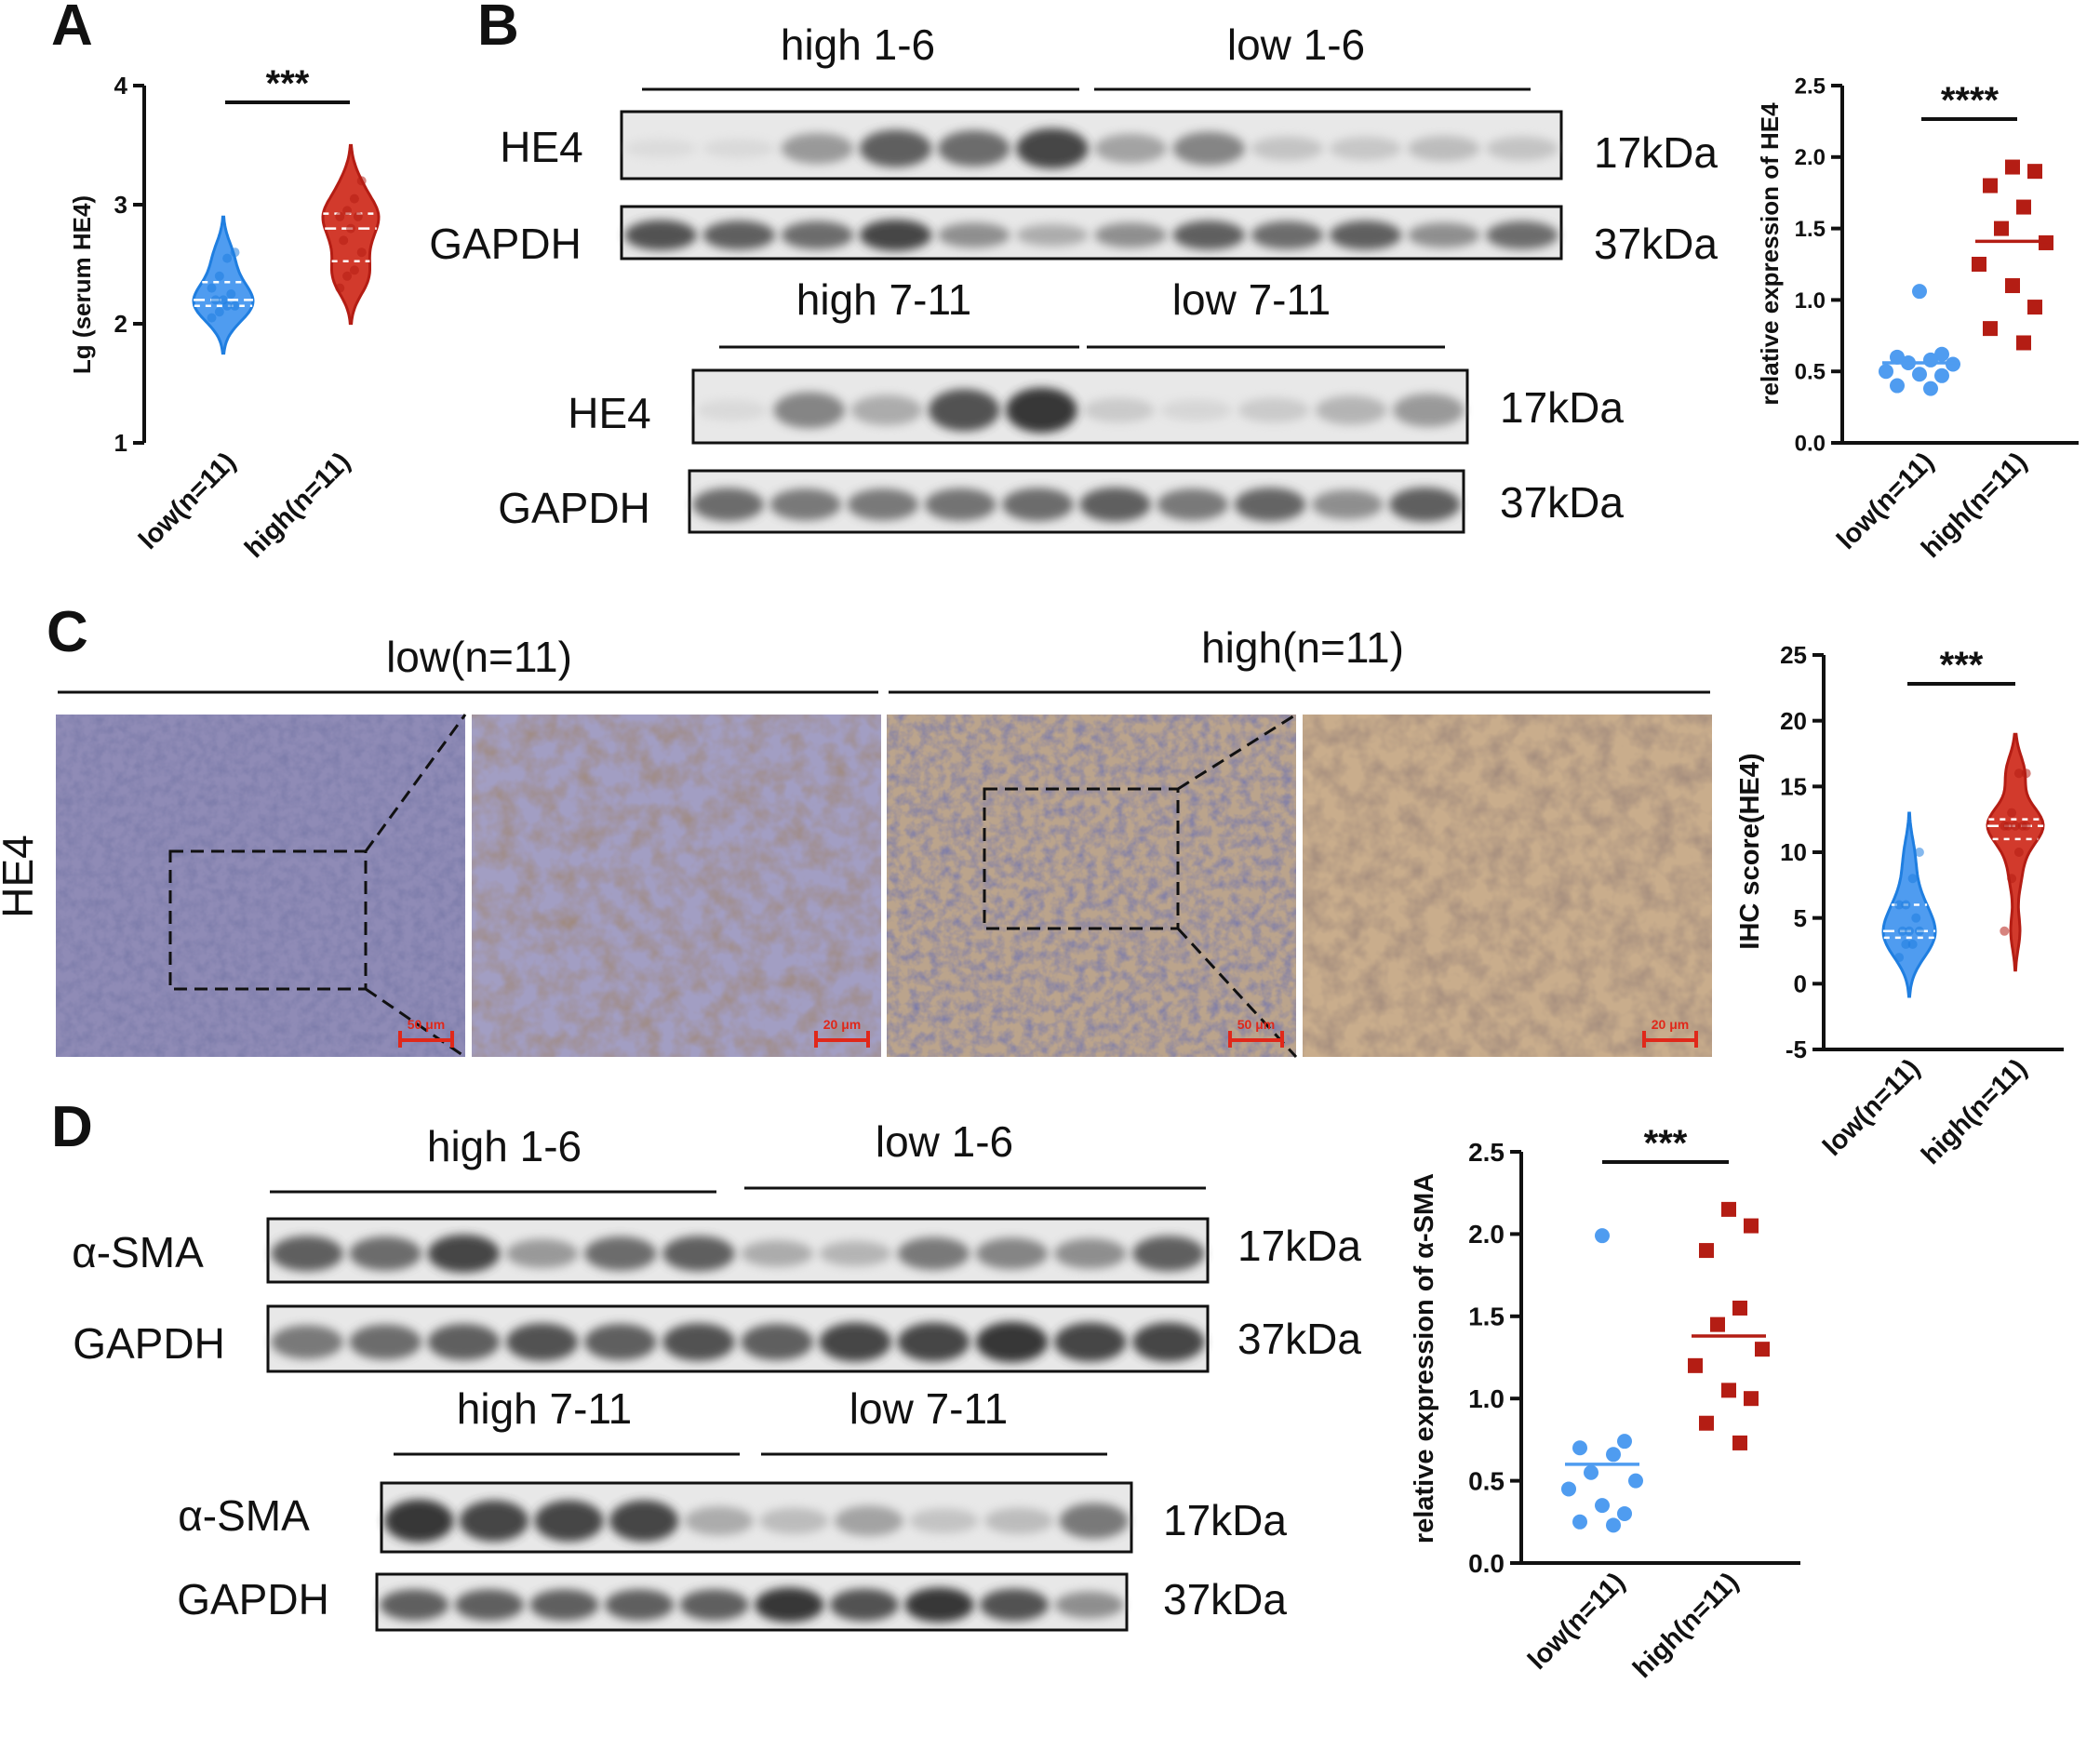 This screenshot has height=1737, width=2100. Describe the element at coordinates (244, 1515) in the screenshot. I see `d-blot2-row1-label: α-SMA` at that location.